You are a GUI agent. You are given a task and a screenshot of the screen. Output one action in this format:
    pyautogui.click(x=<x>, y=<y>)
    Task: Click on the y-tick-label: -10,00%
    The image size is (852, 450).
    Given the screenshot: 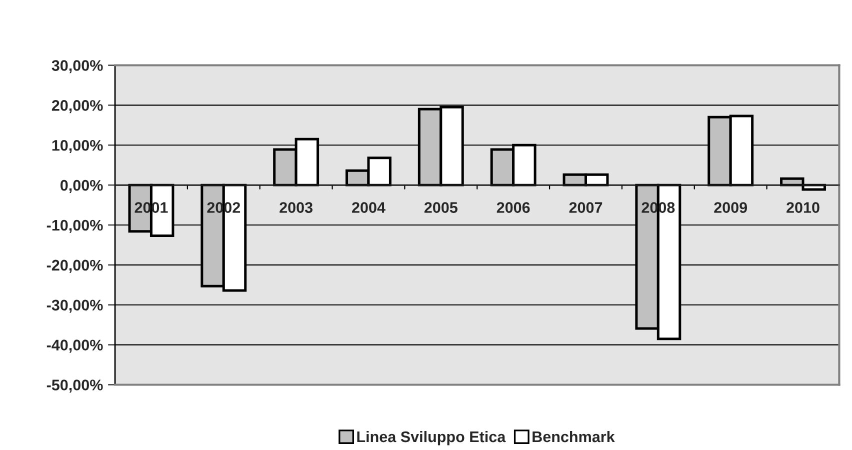 What is the action you would take?
    pyautogui.click(x=74, y=226)
    